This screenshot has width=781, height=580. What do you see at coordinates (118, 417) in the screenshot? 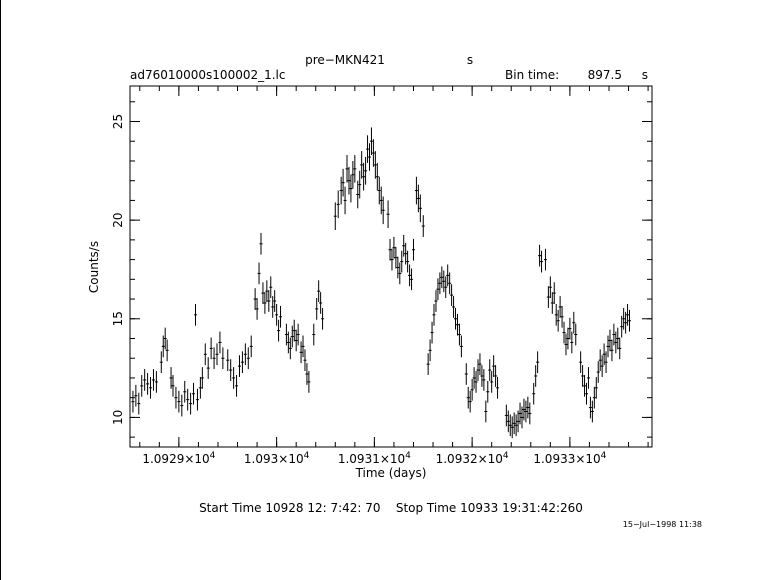
I see `y-tick-label: 10` at bounding box center [118, 417].